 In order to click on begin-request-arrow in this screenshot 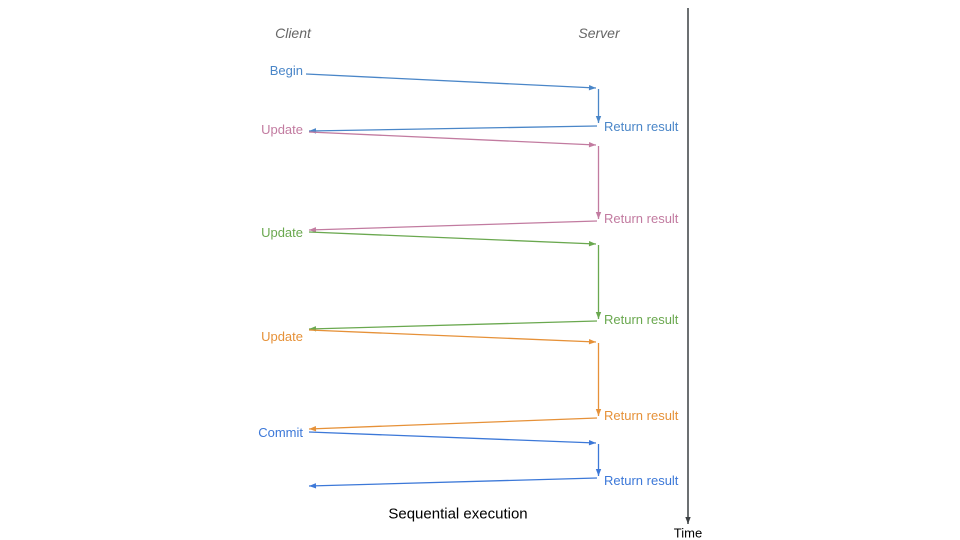, I will do `click(451, 82)`.